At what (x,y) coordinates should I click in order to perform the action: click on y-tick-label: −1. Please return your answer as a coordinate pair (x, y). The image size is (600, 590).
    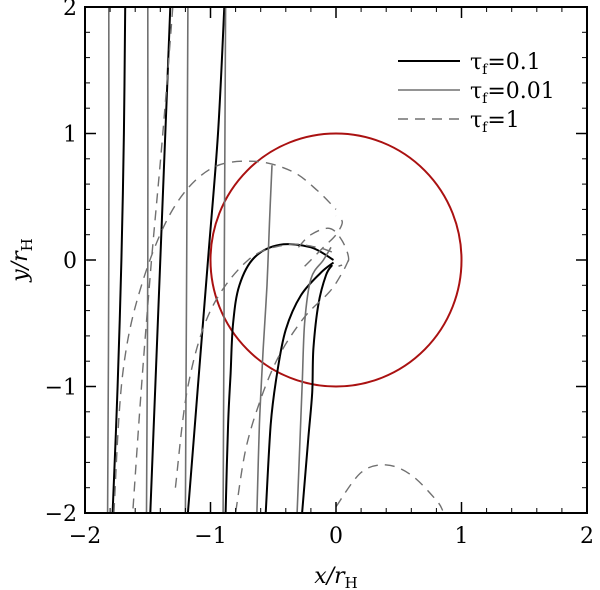
    Looking at the image, I should click on (61, 388).